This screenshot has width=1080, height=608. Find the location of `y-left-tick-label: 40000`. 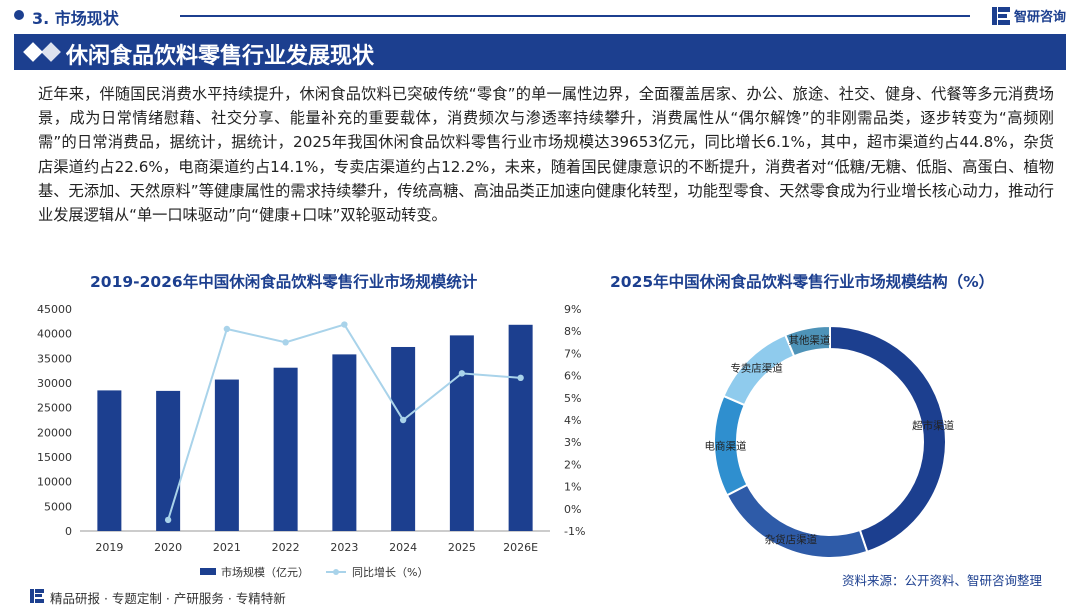

y-left-tick-label: 40000 is located at coordinates (54, 334).